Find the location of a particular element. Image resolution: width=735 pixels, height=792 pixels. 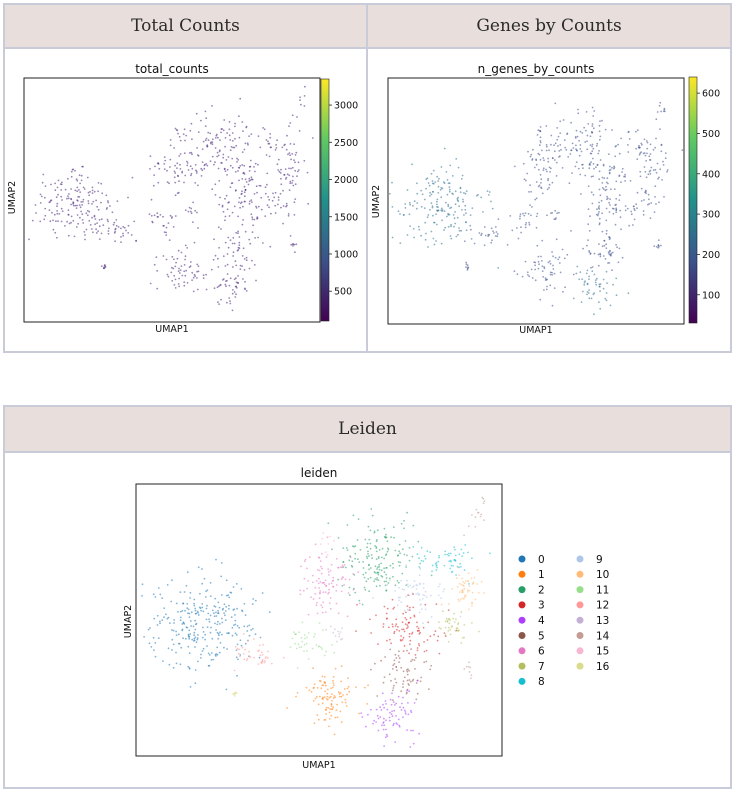

panel-header-total-counts: Total Counts is located at coordinates (185, 27).